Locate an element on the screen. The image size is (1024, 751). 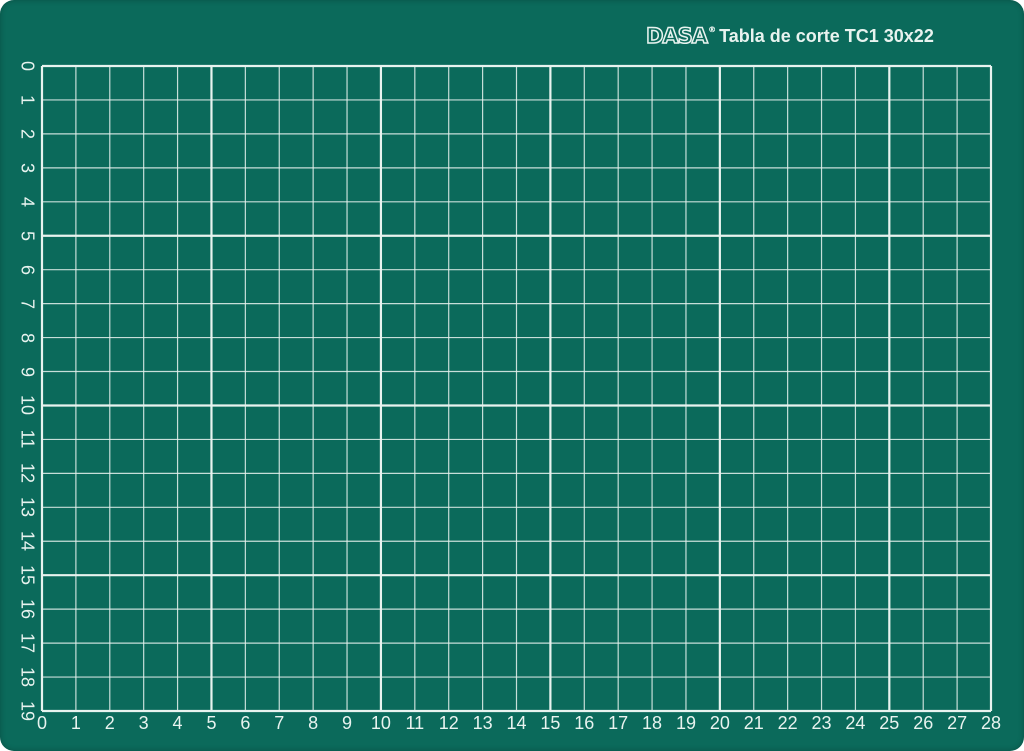
x-tick-label: 27 is located at coordinates (957, 723).